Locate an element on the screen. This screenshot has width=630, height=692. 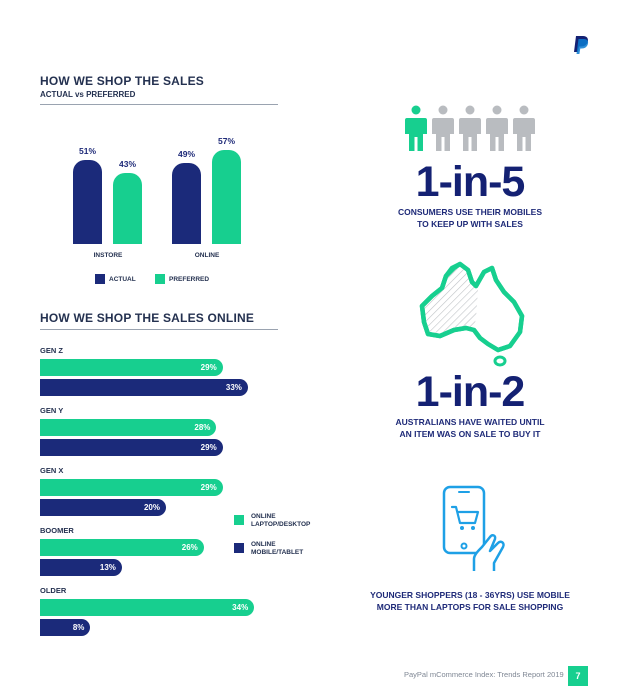
stat2-value: 1-in-2 is located at coordinates (470, 392).